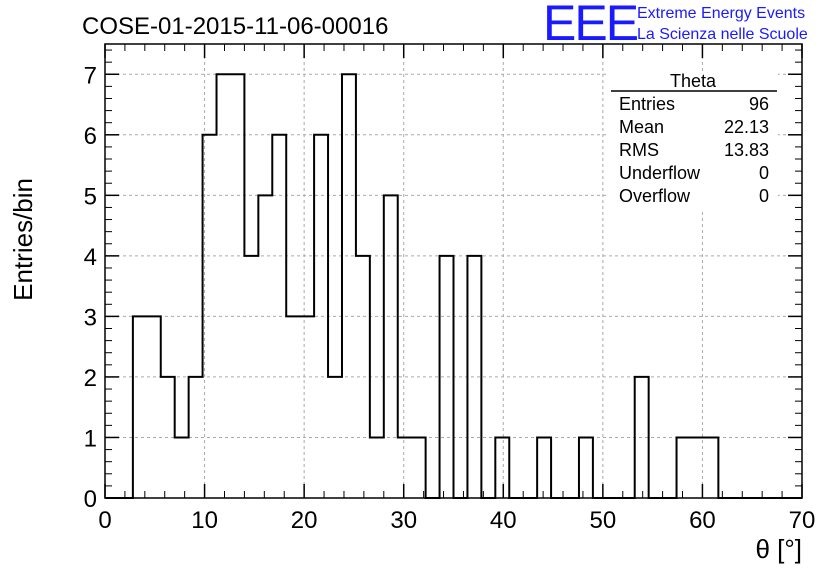  Describe the element at coordinates (235, 26) in the screenshot. I see `chart-title: COSE-01-2015-11-06-00016` at that location.